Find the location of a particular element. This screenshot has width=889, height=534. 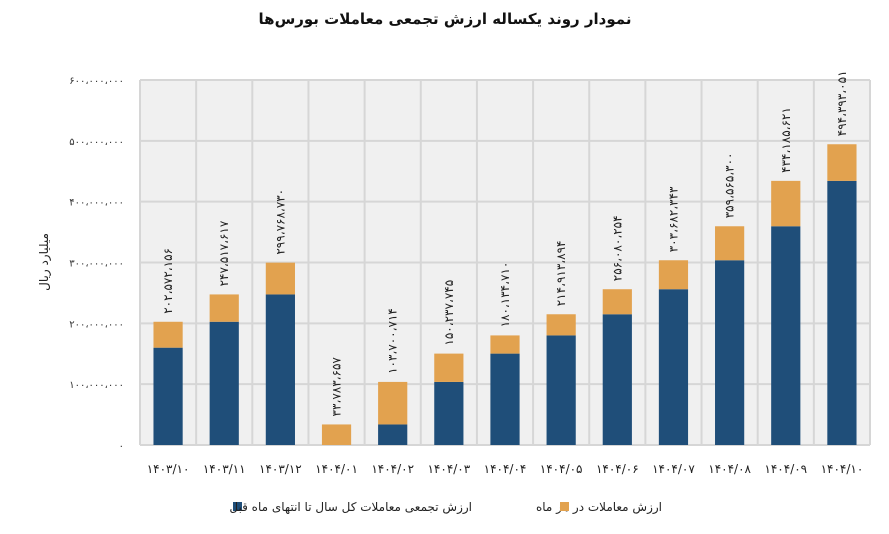

data-label: ۱۰۳،۷۰۰،۷۱۴ is located at coordinates (393, 341).